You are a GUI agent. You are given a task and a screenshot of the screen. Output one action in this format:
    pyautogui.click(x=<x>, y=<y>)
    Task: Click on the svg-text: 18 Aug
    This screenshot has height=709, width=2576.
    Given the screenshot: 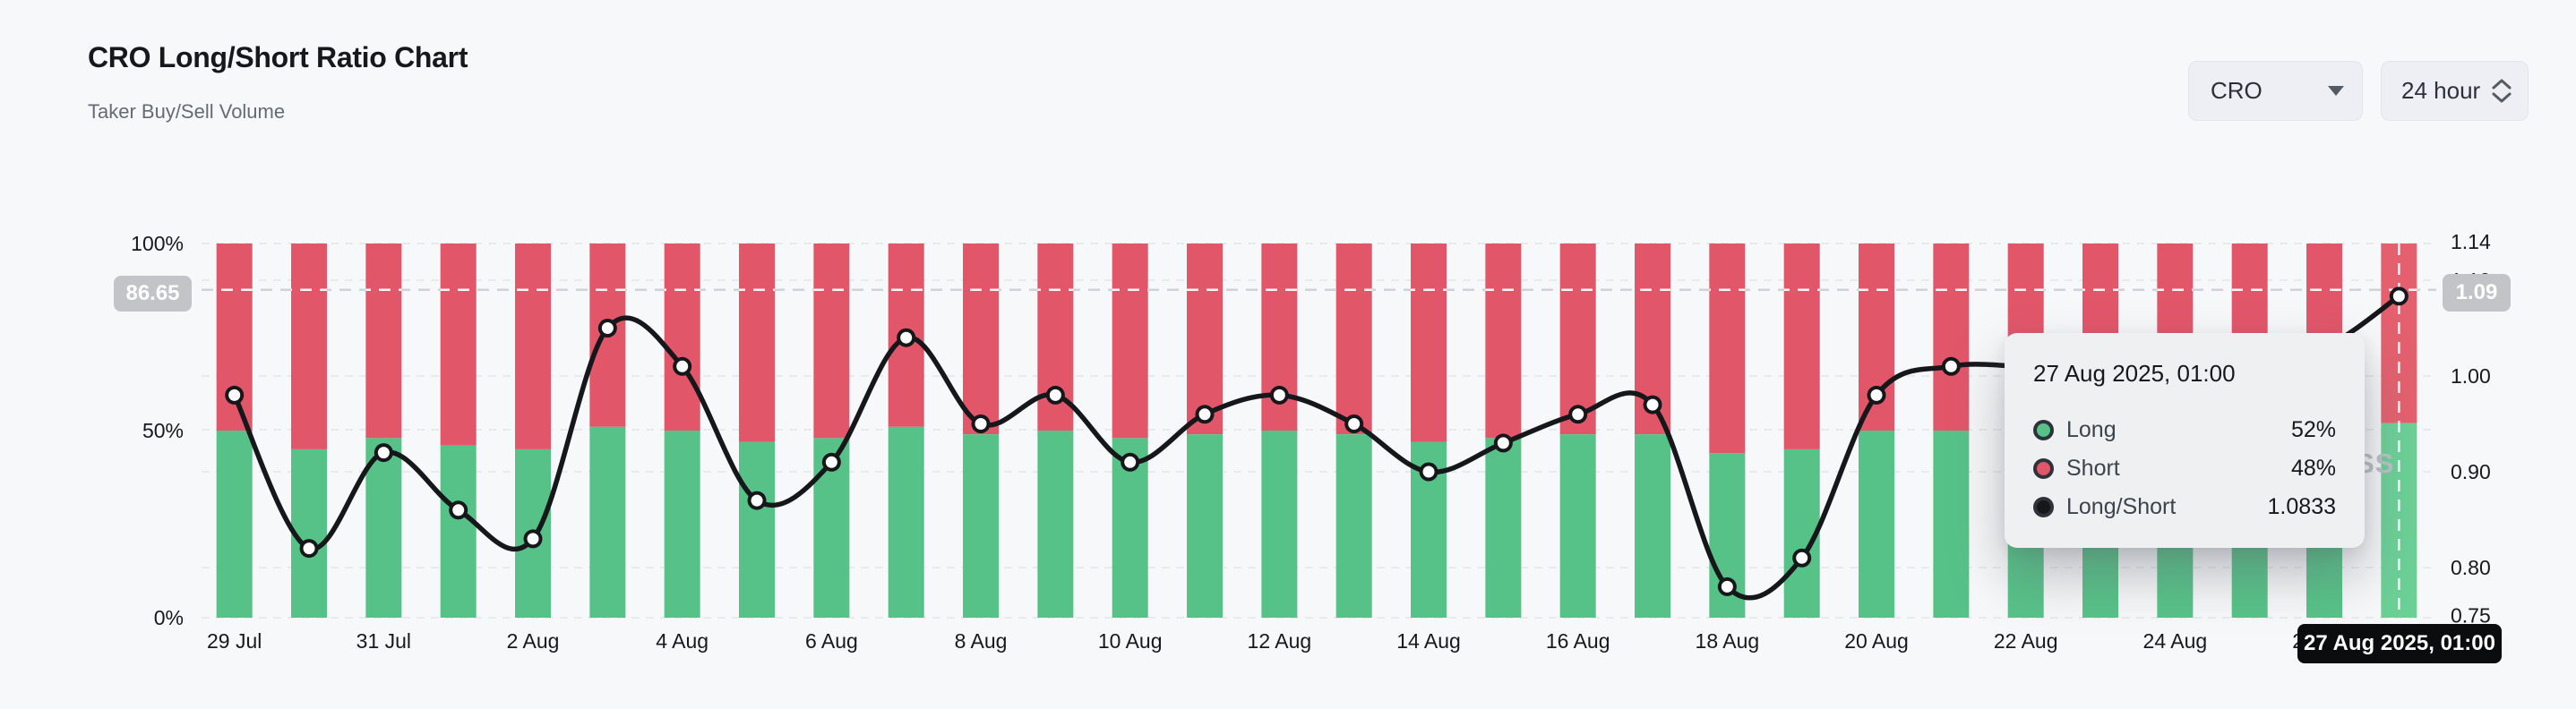 What is the action you would take?
    pyautogui.click(x=1728, y=641)
    